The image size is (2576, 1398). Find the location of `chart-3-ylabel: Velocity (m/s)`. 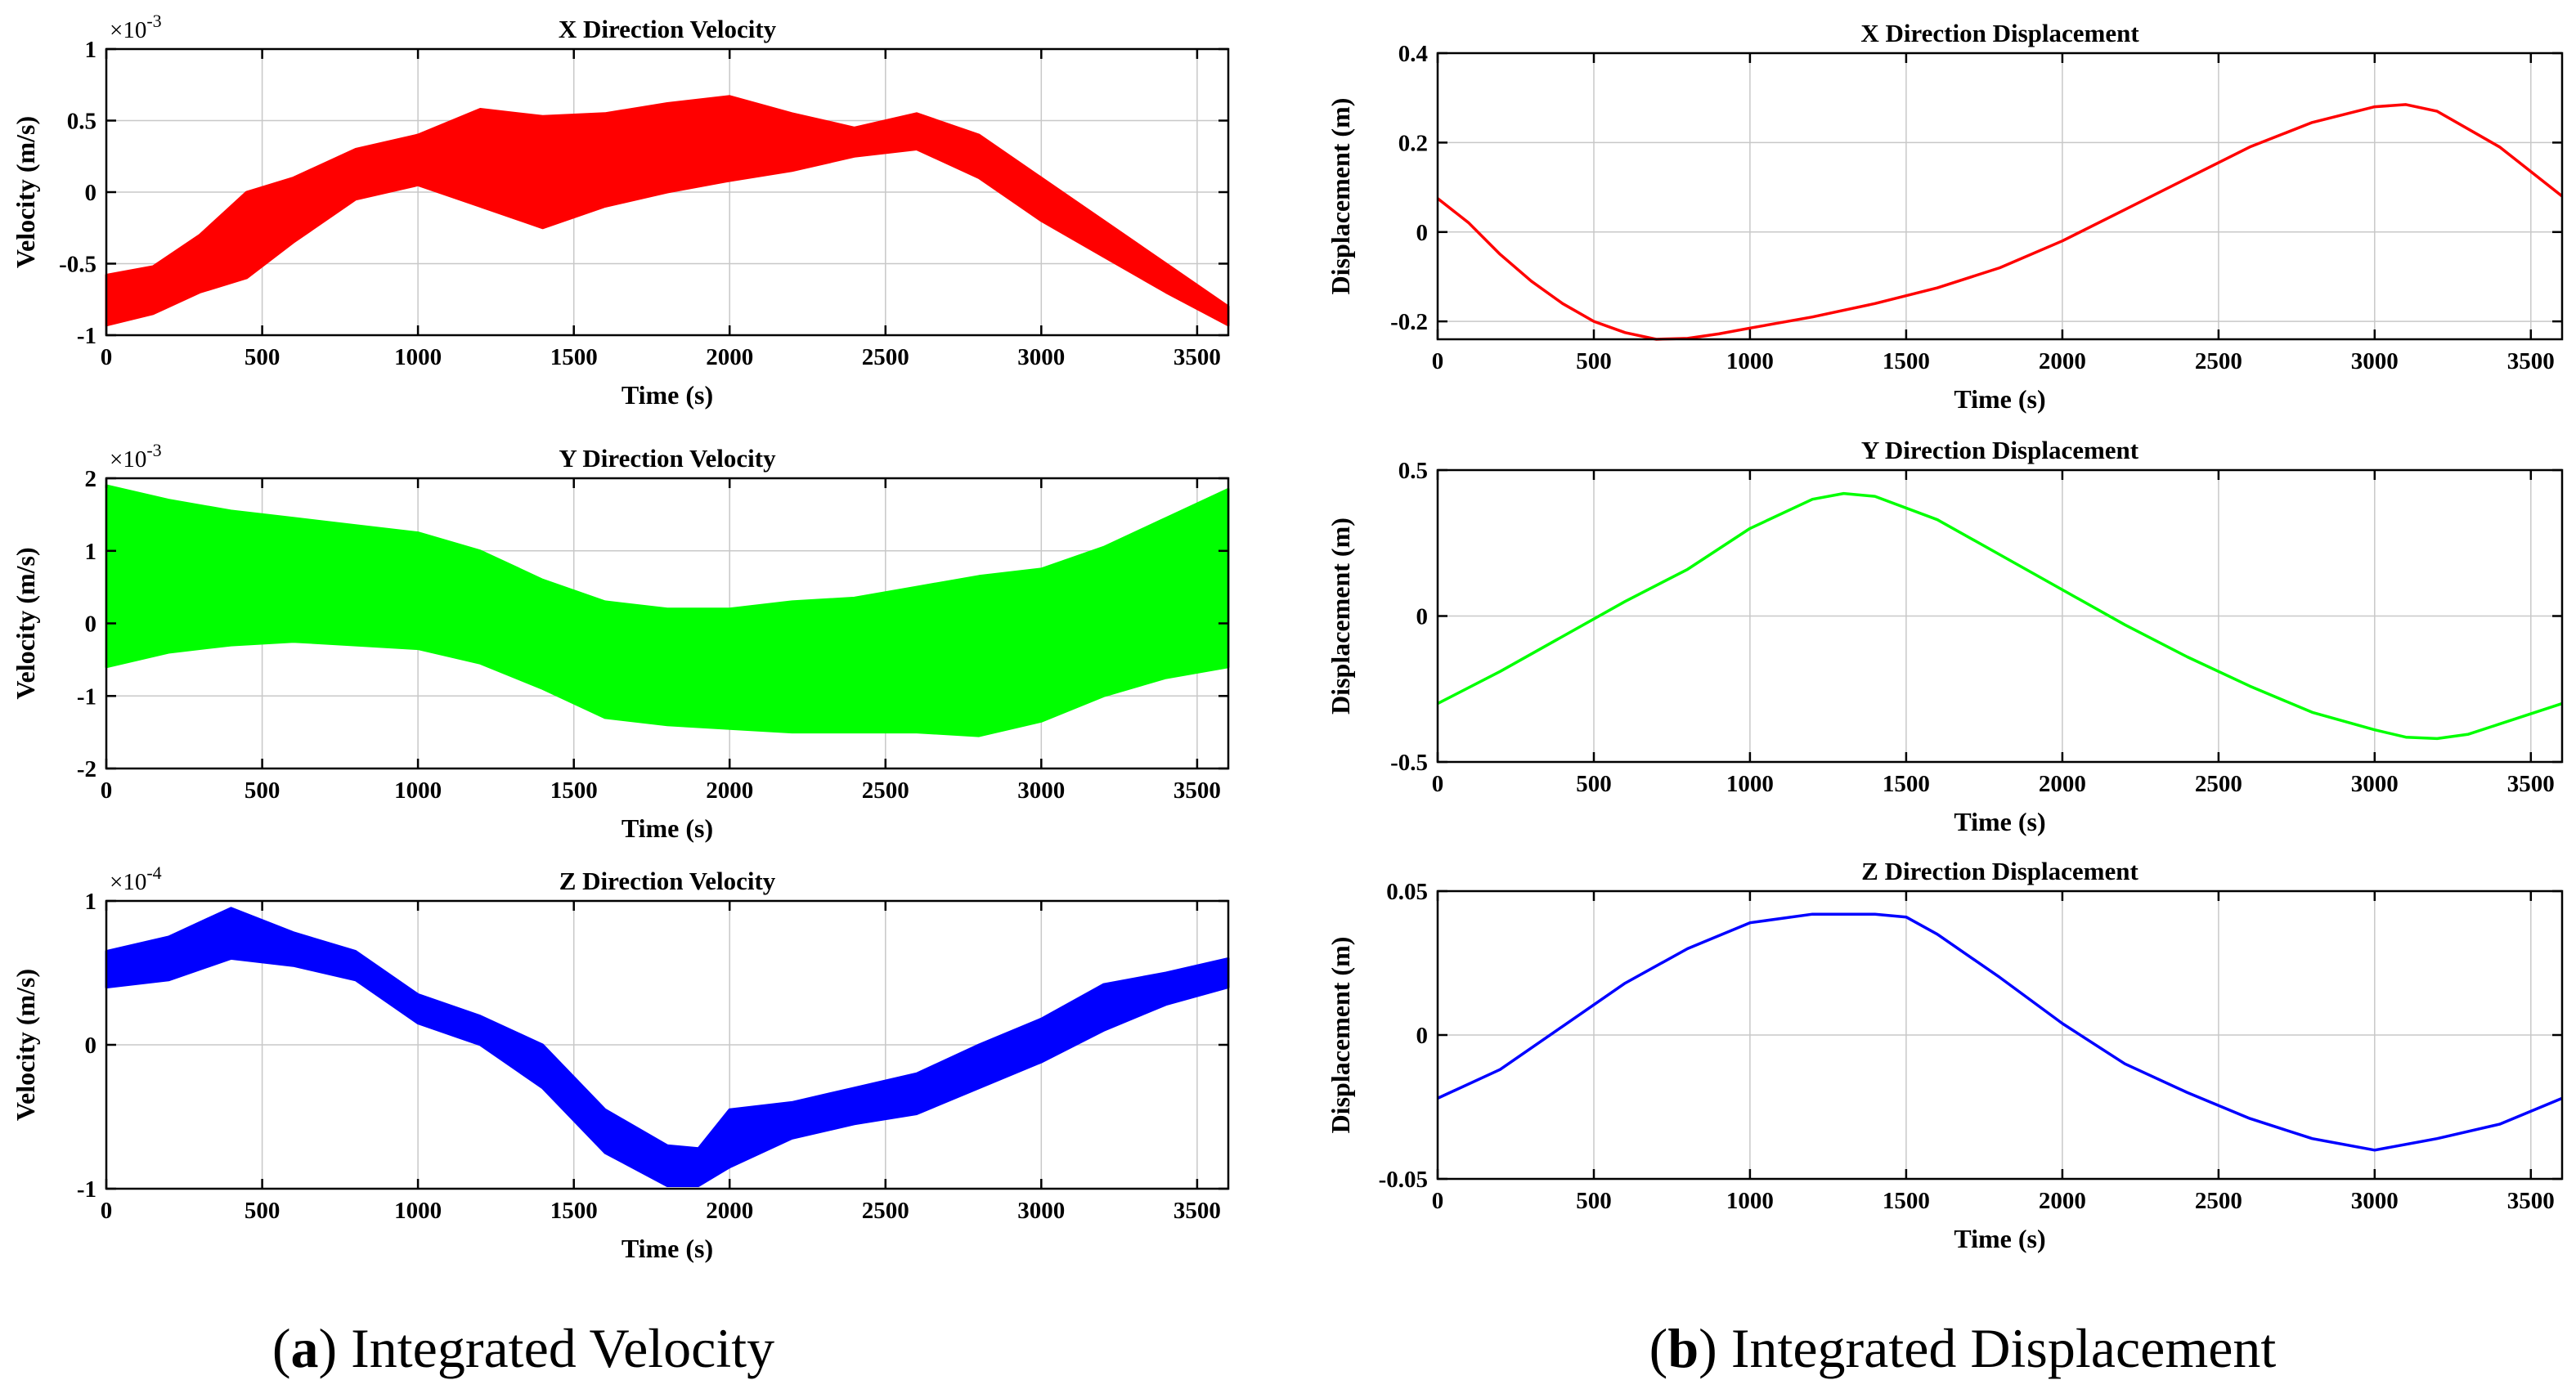

chart-3-ylabel: Velocity (m/s) is located at coordinates (25, 1045).